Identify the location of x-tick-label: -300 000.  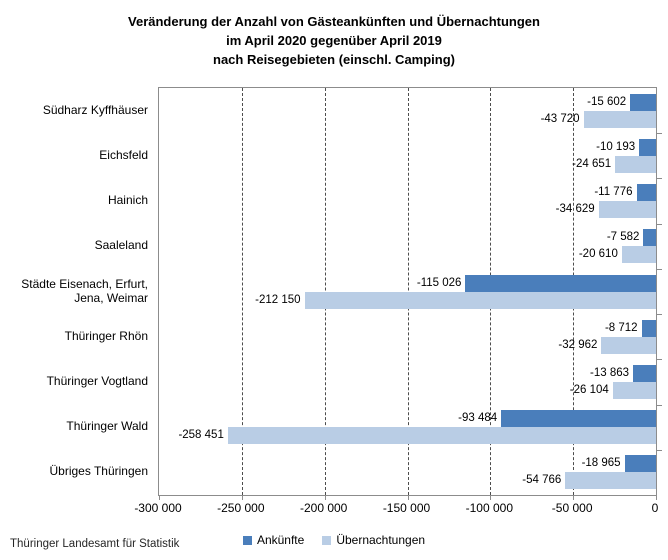
(158, 508).